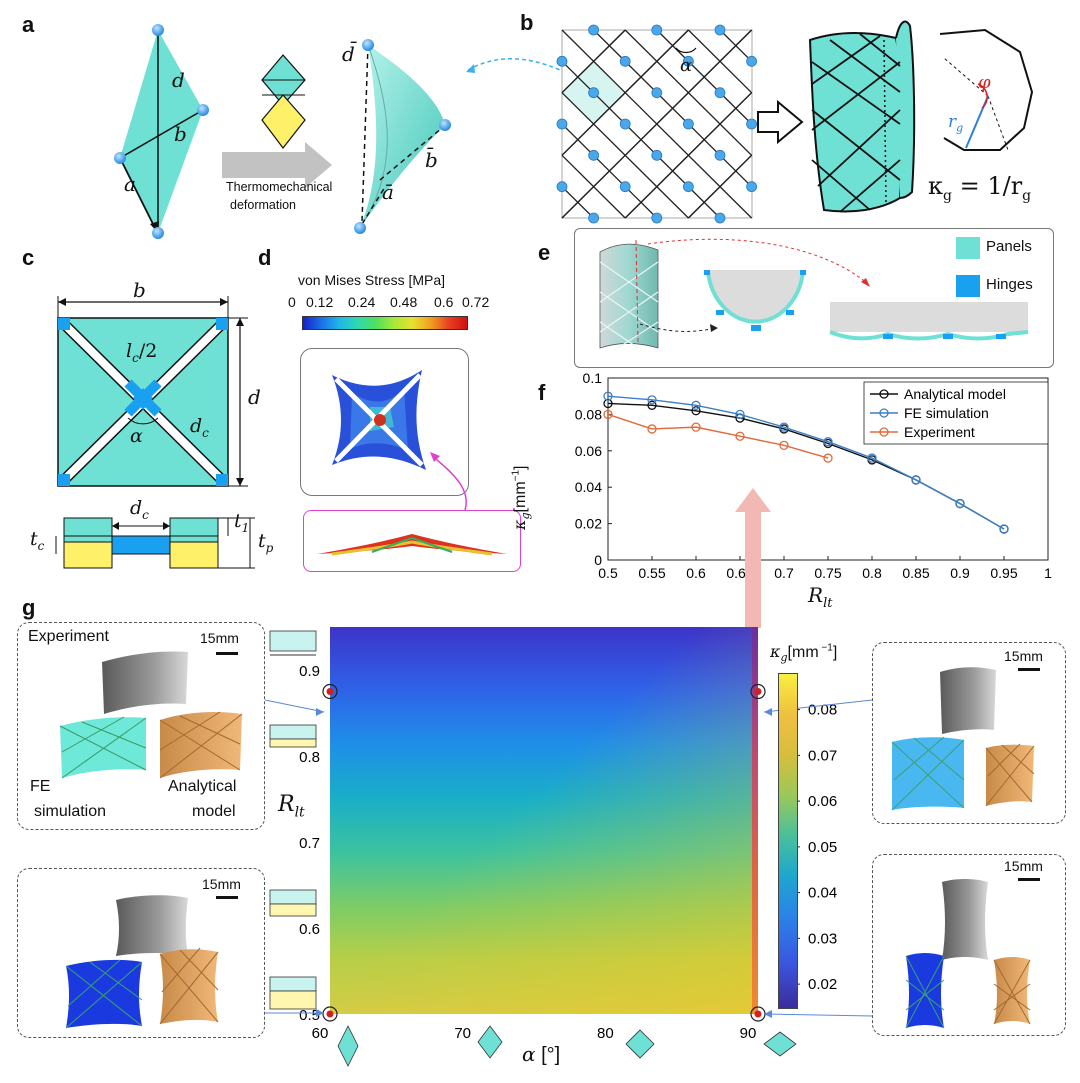 The image size is (1080, 1083). What do you see at coordinates (68, 636) in the screenshot?
I see `inset-tl-experiment: Experiment` at bounding box center [68, 636].